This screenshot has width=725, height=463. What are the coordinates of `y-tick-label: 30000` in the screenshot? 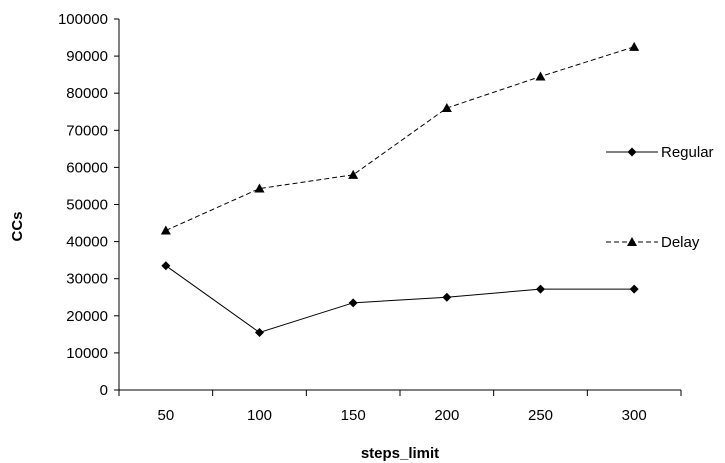 It's located at (87, 279).